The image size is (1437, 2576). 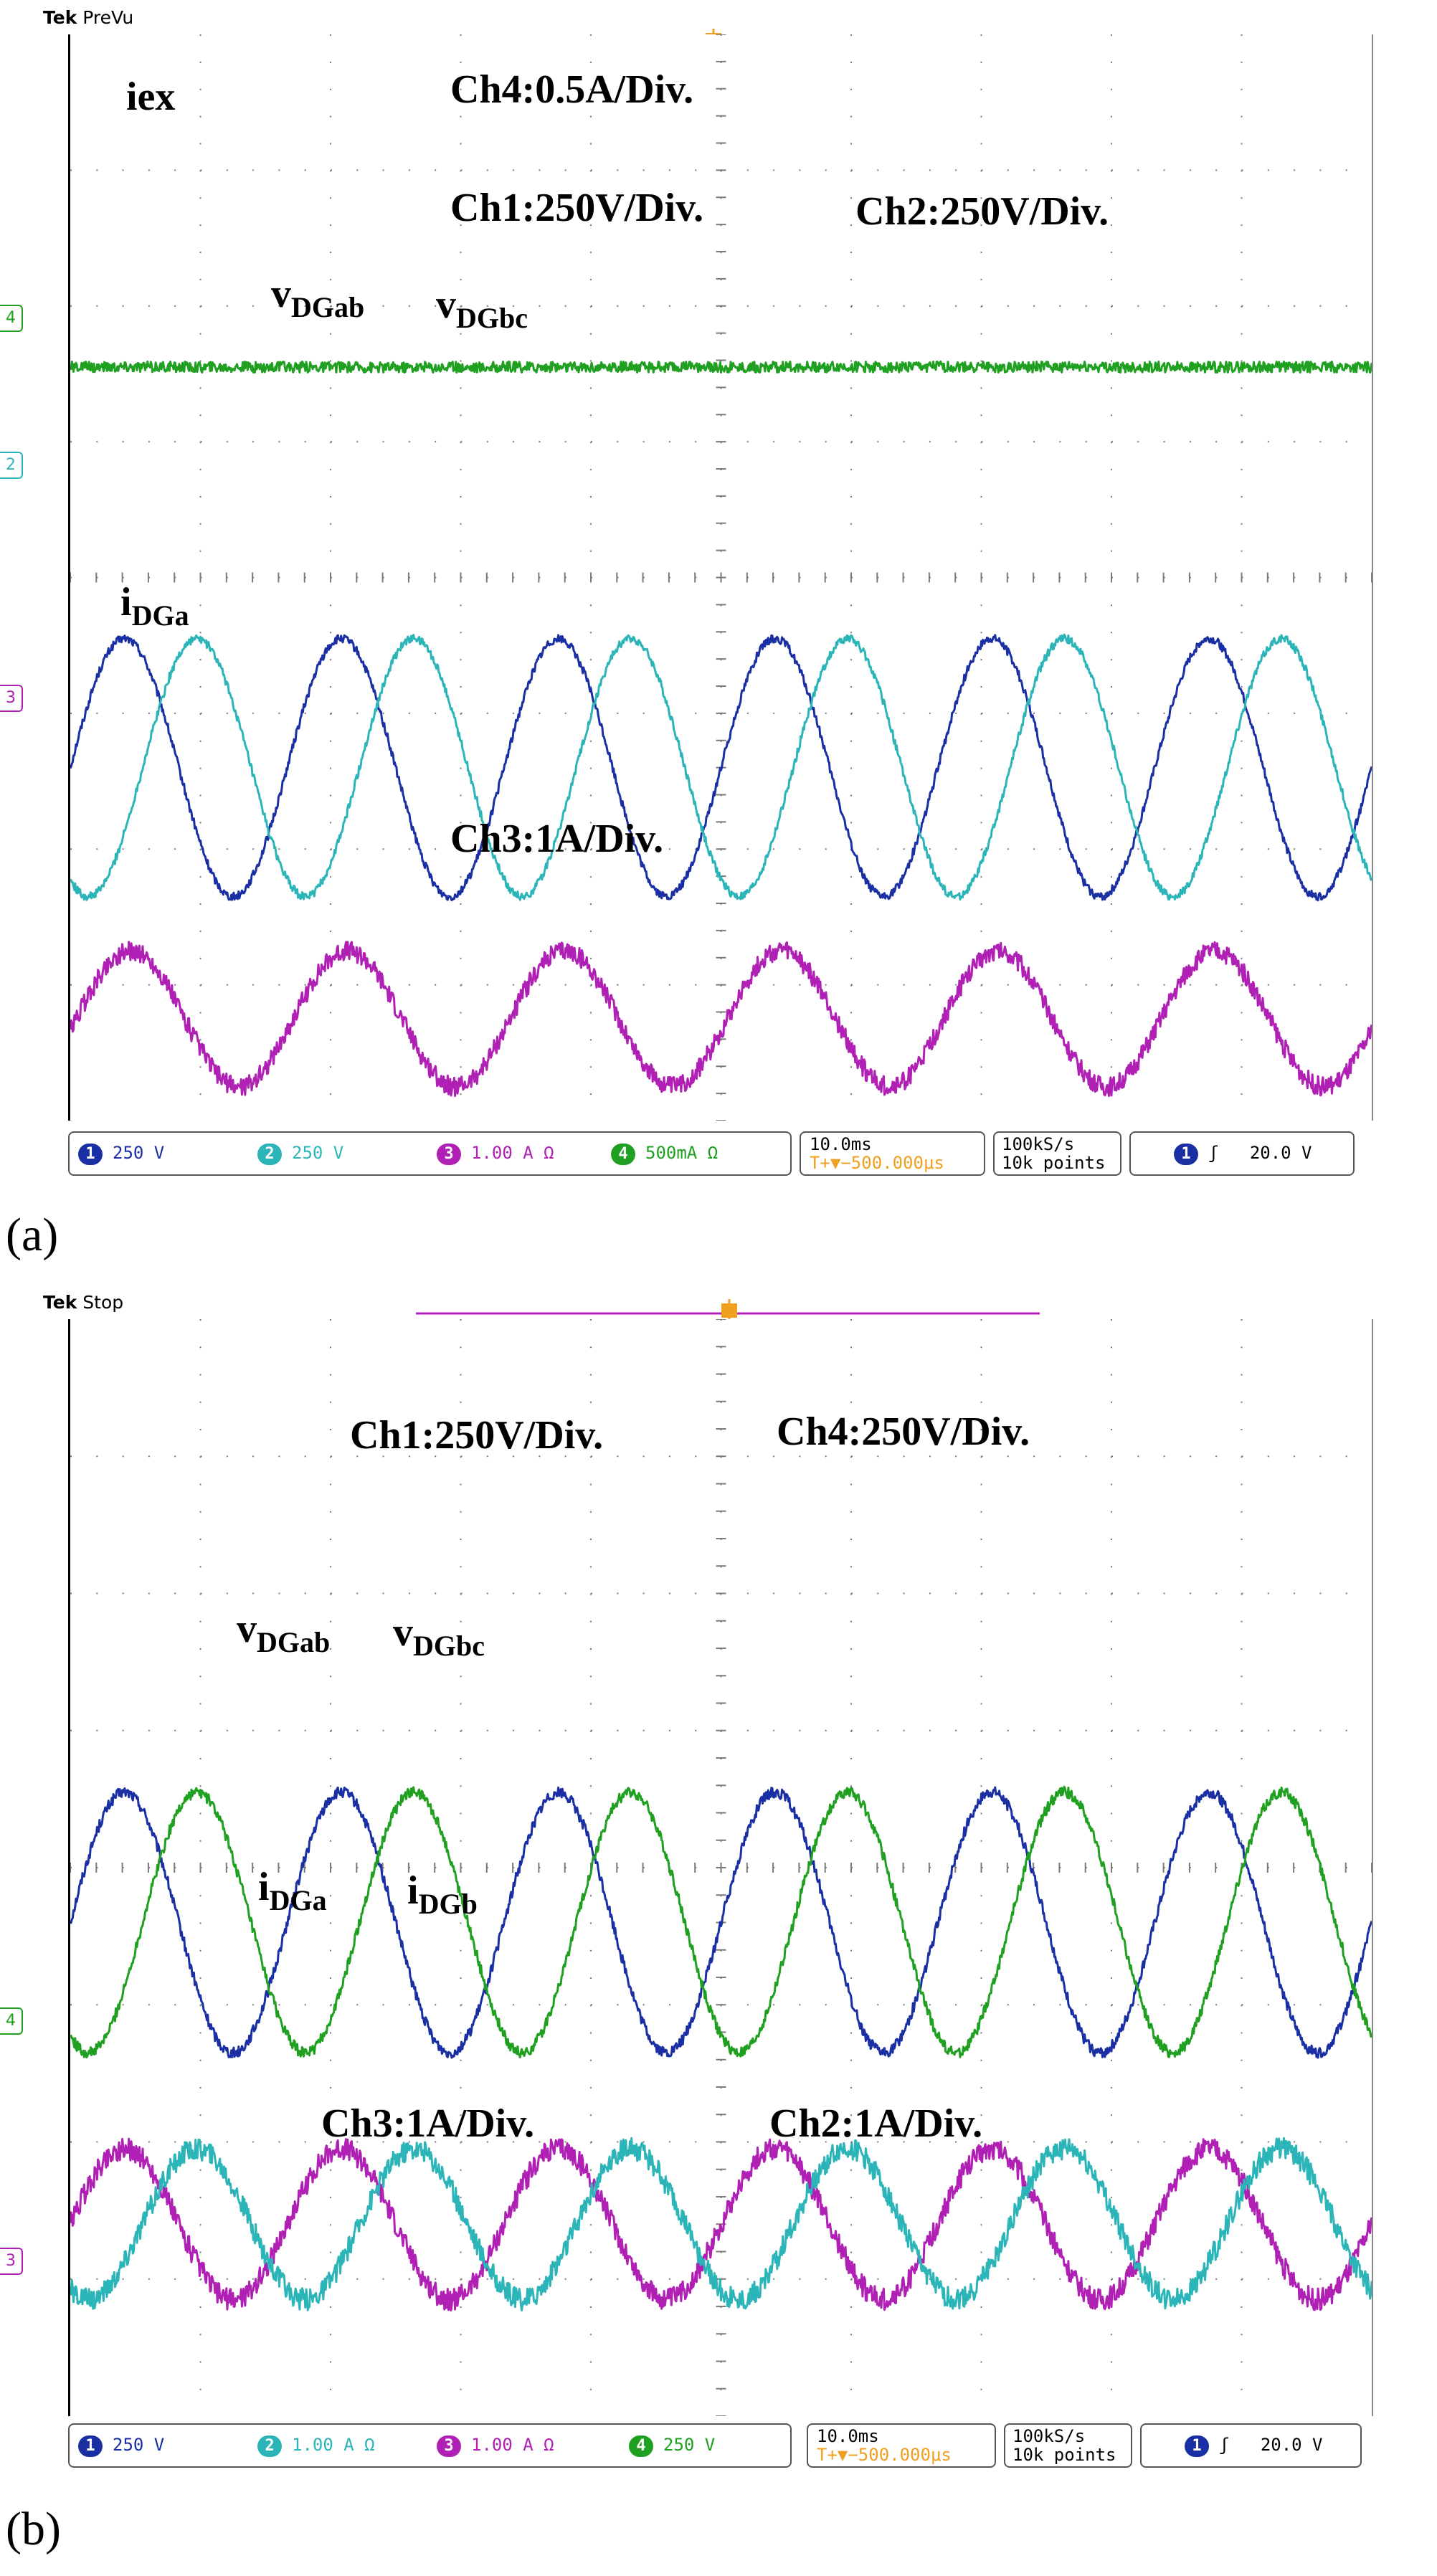 I want to click on ch3-scale-value: 1.00 A Ω, so click(x=512, y=2445).